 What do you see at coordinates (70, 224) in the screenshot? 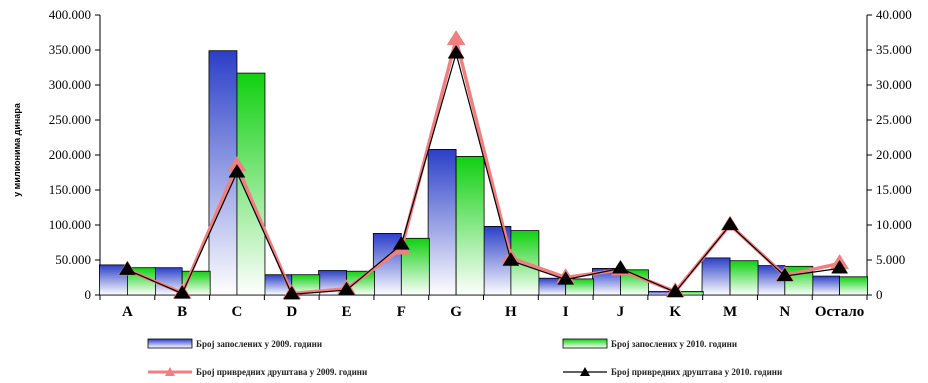
I see `y-tick-label: 100.000` at bounding box center [70, 224].